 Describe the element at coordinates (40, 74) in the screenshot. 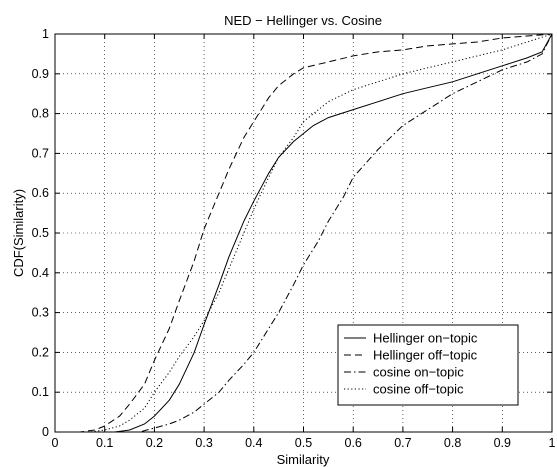

I see `y-tick-label: 0.9` at that location.